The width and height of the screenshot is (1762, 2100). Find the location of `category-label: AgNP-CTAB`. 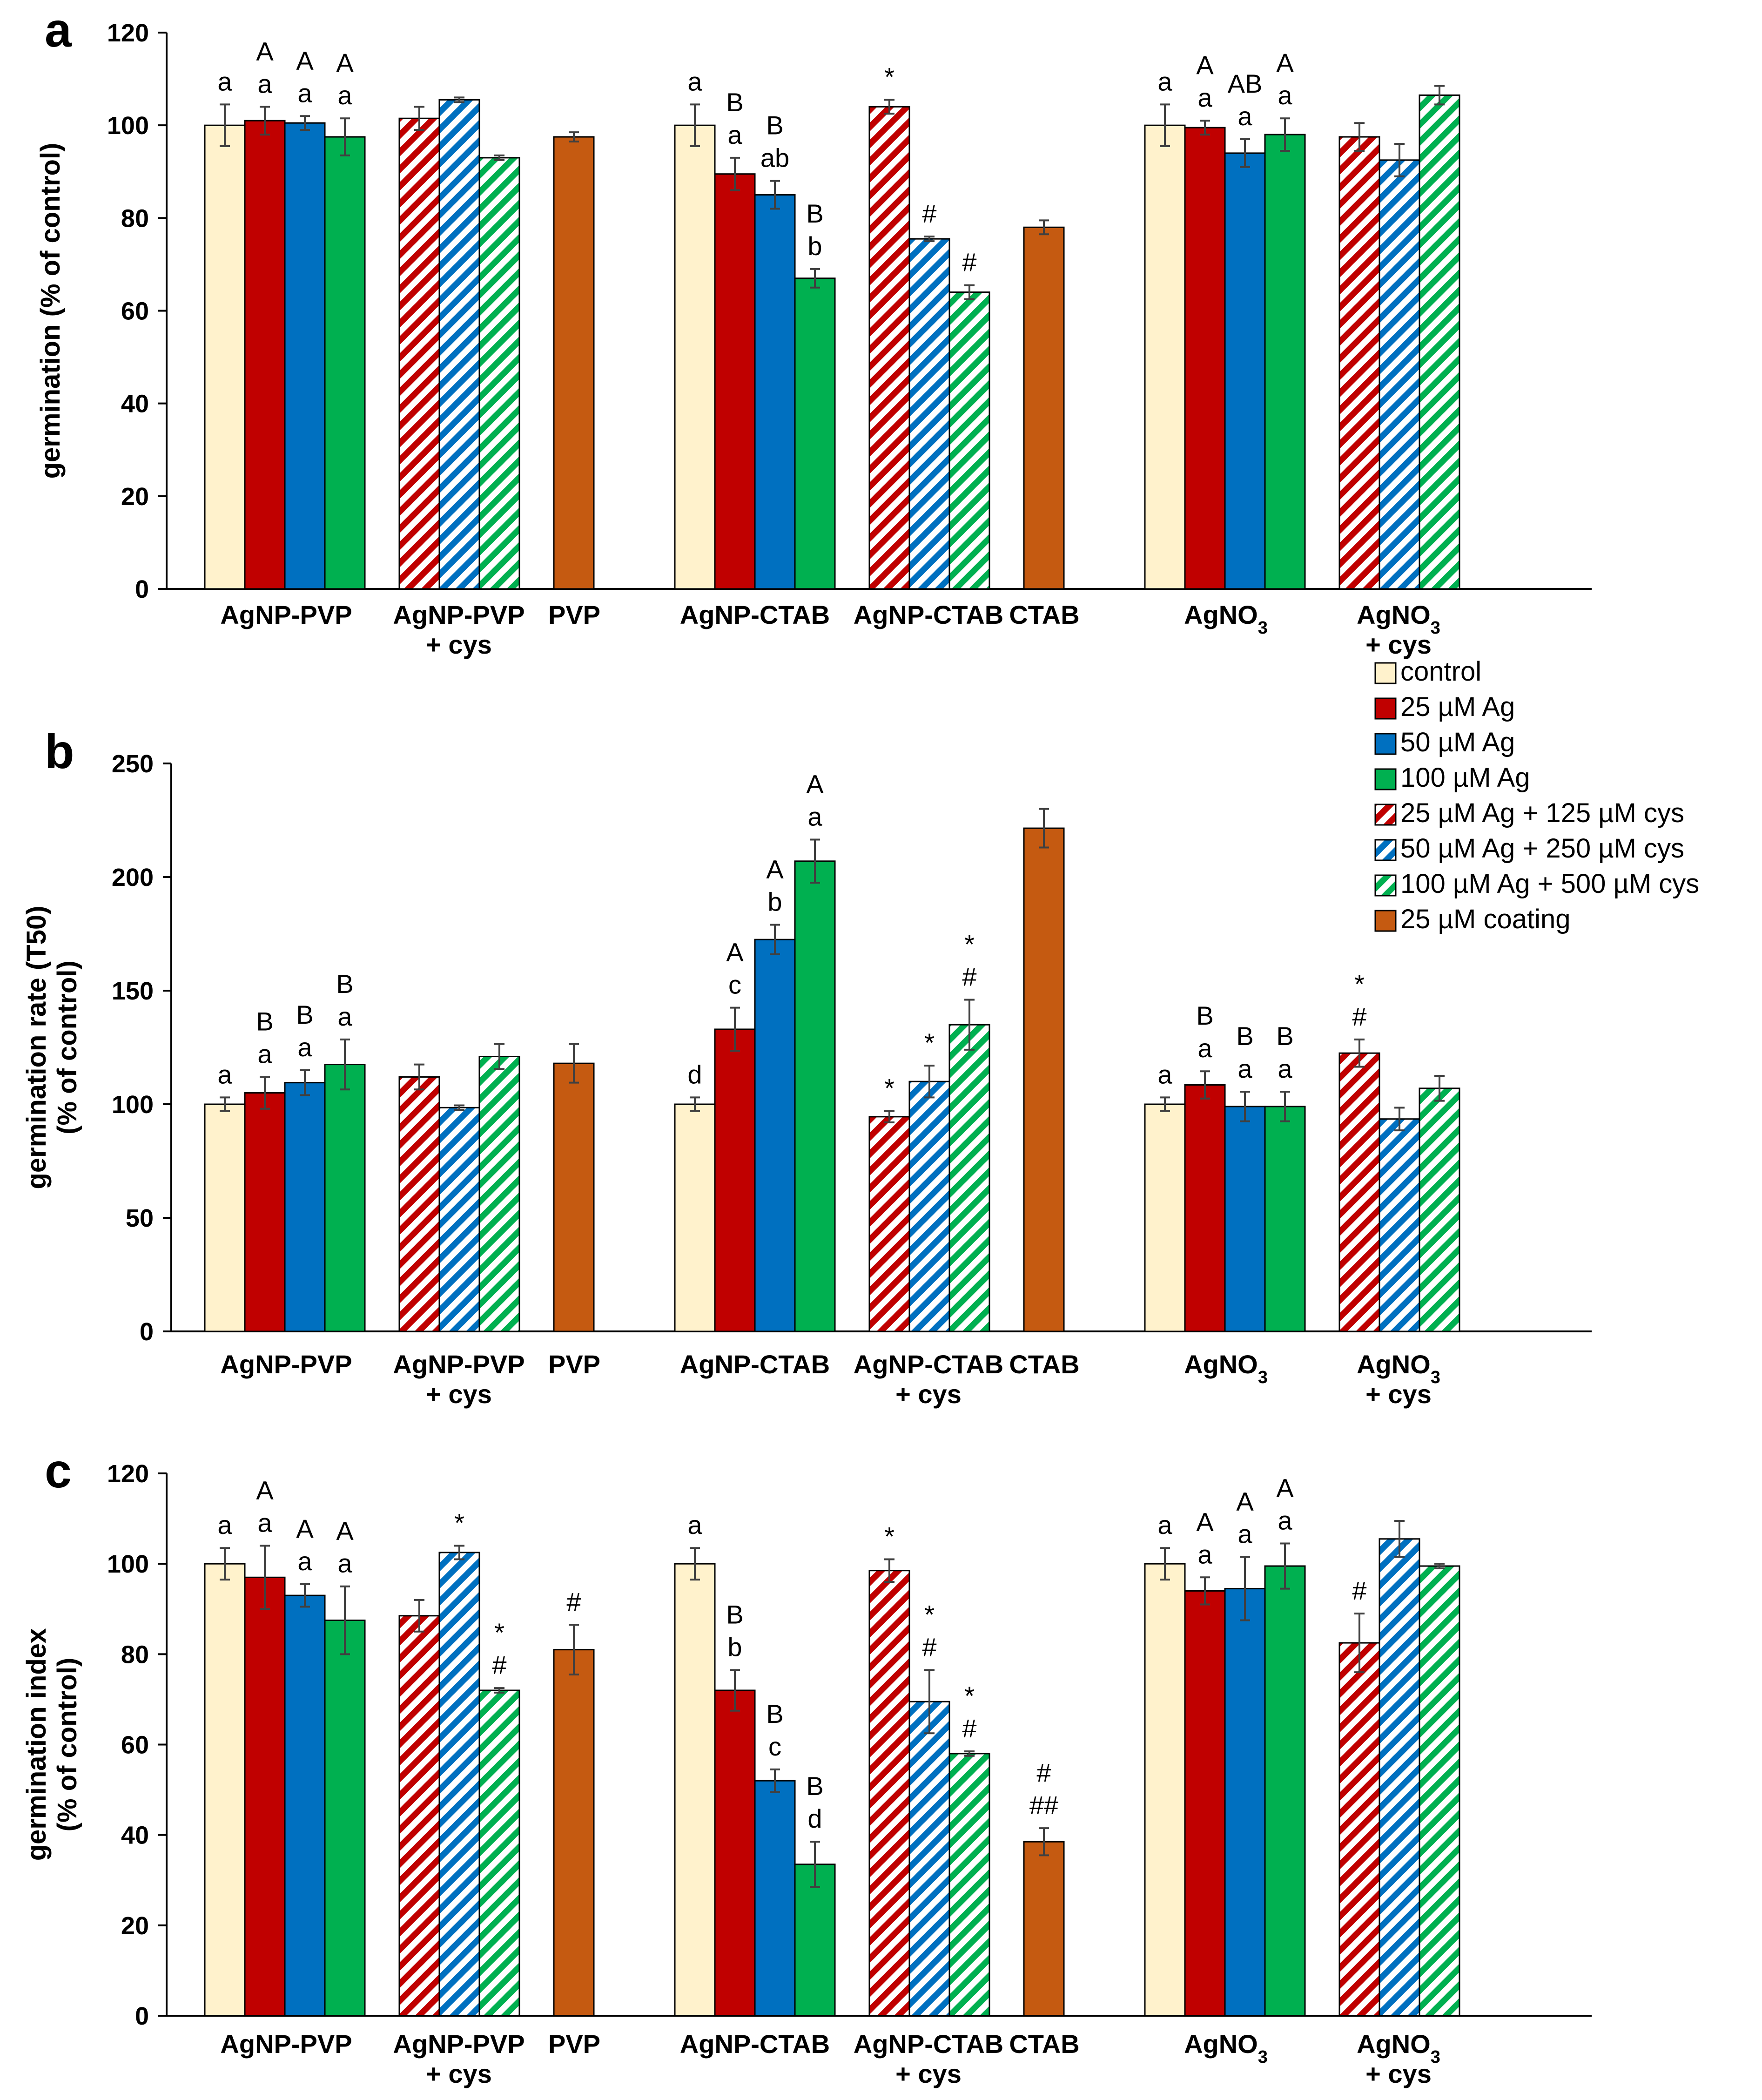

category-label: AgNP-CTAB is located at coordinates (755, 1364).